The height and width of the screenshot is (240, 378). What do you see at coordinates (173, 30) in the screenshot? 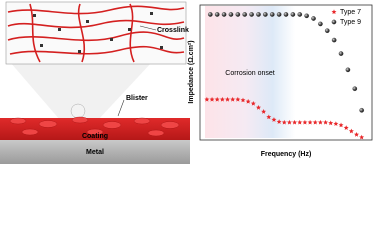
I see `illustration-label: Crosslink` at bounding box center [173, 30].